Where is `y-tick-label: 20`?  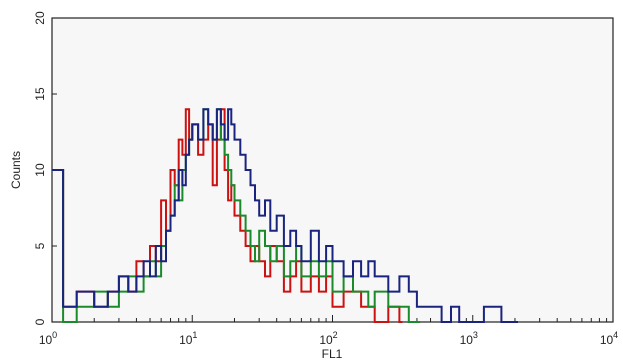
y-tick-label: 20 is located at coordinates (40, 18).